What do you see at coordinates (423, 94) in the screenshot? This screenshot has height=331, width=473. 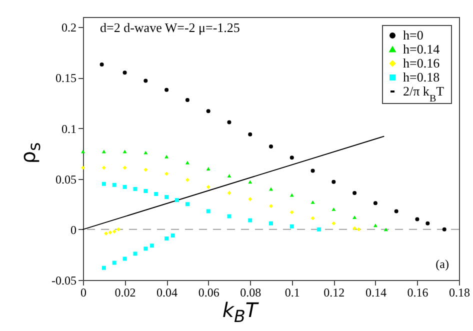 I see `legend-label: 2/π k$_{B}$T` at bounding box center [423, 94].